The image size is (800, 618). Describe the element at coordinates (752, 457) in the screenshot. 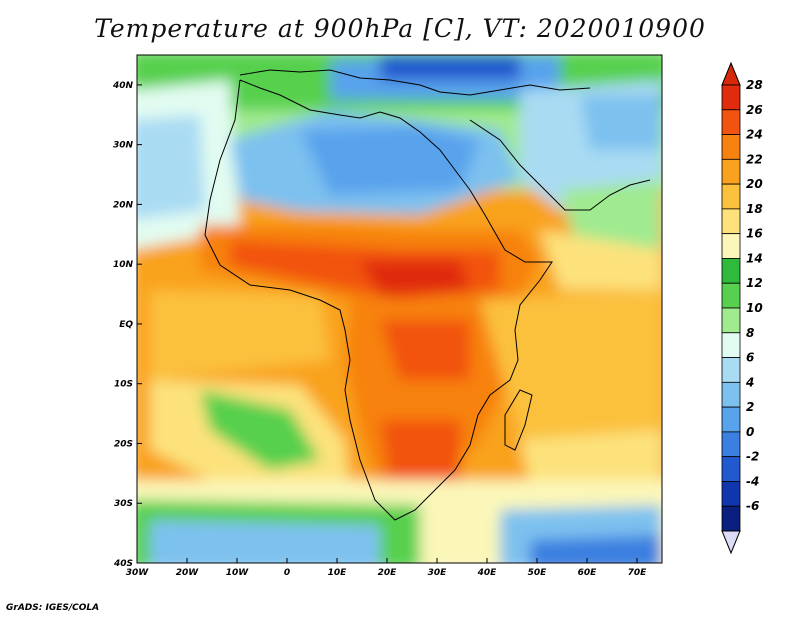

I see `colorbar-label: -2` at that location.